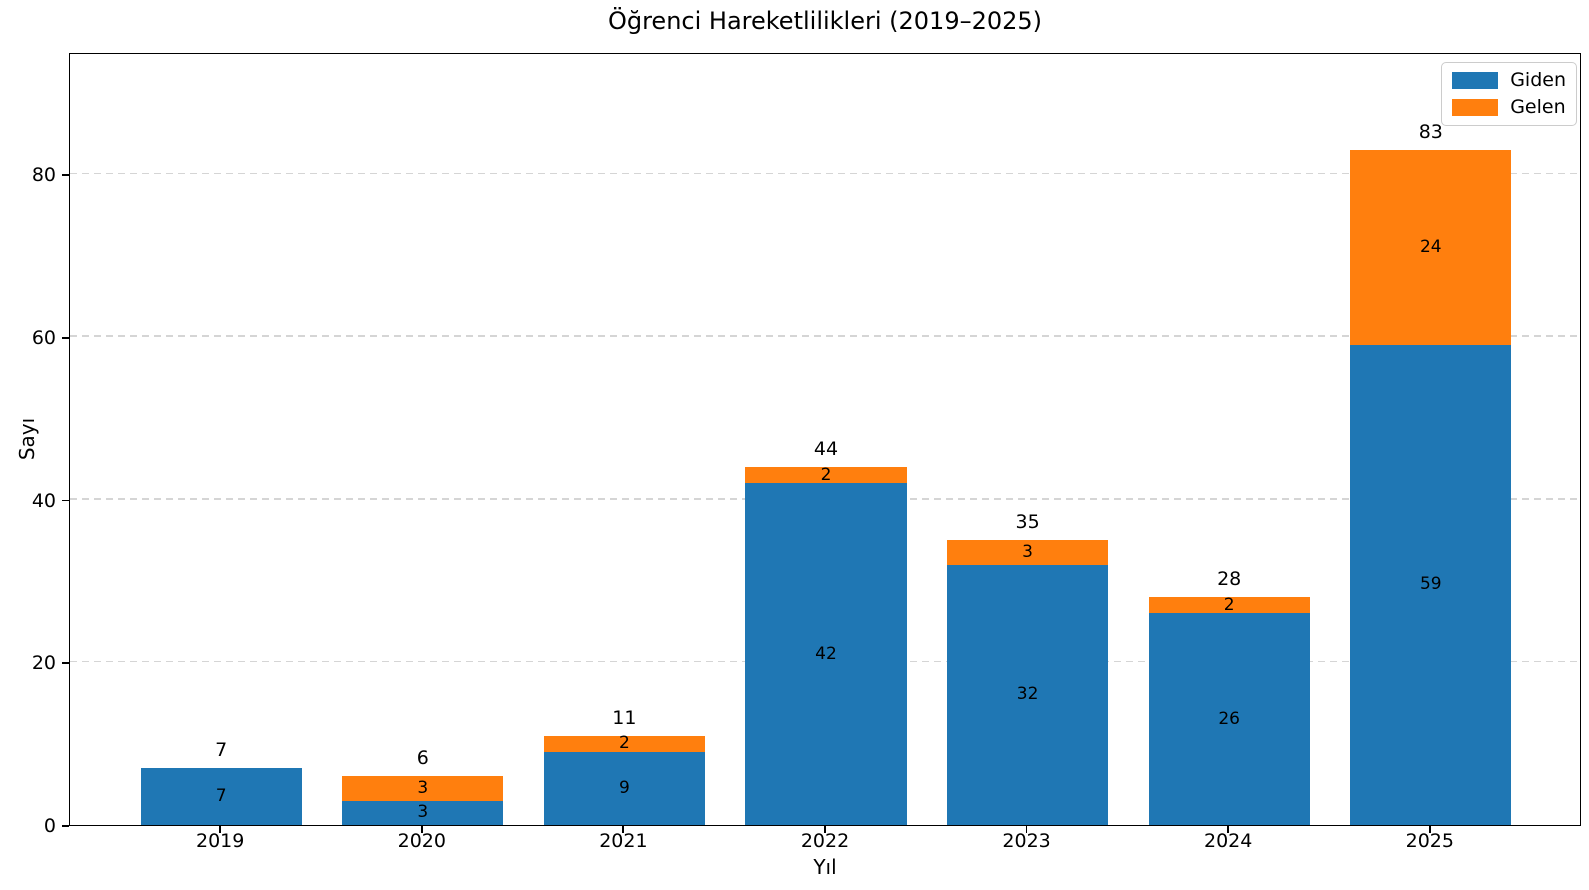  I want to click on bar-gelen-2020: 3, so click(423, 788).